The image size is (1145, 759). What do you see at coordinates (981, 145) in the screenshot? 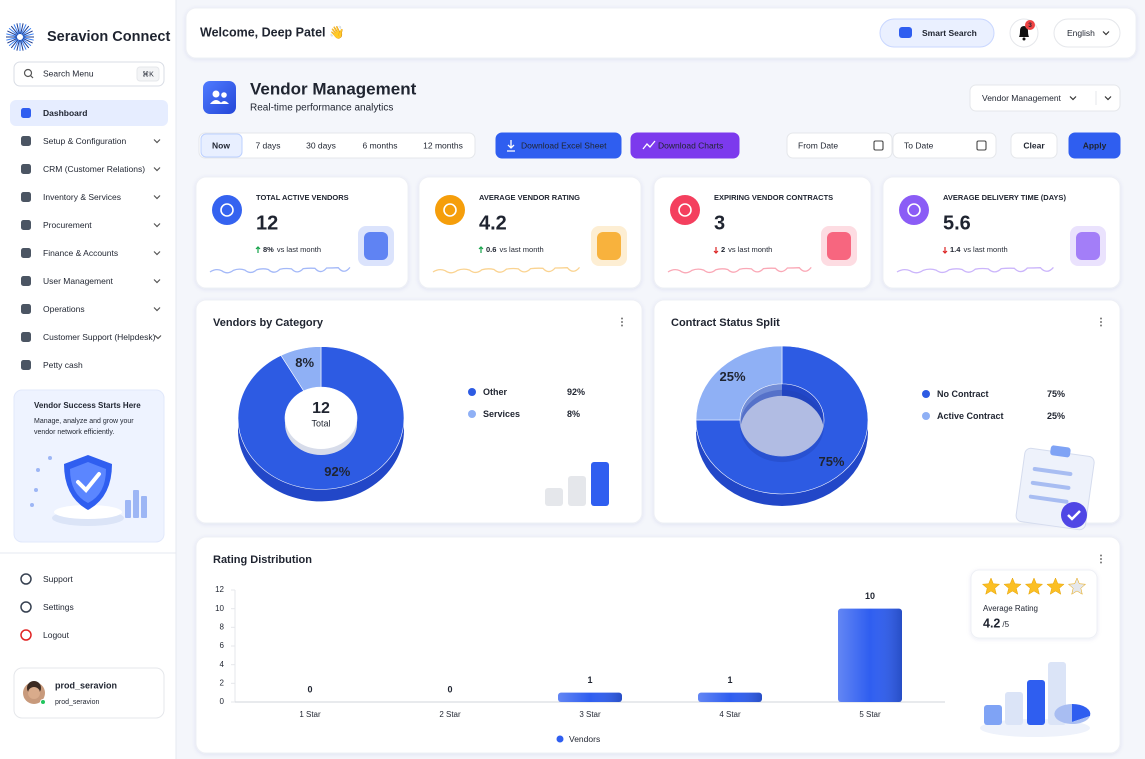
I see `calendar-icon` at bounding box center [981, 145].